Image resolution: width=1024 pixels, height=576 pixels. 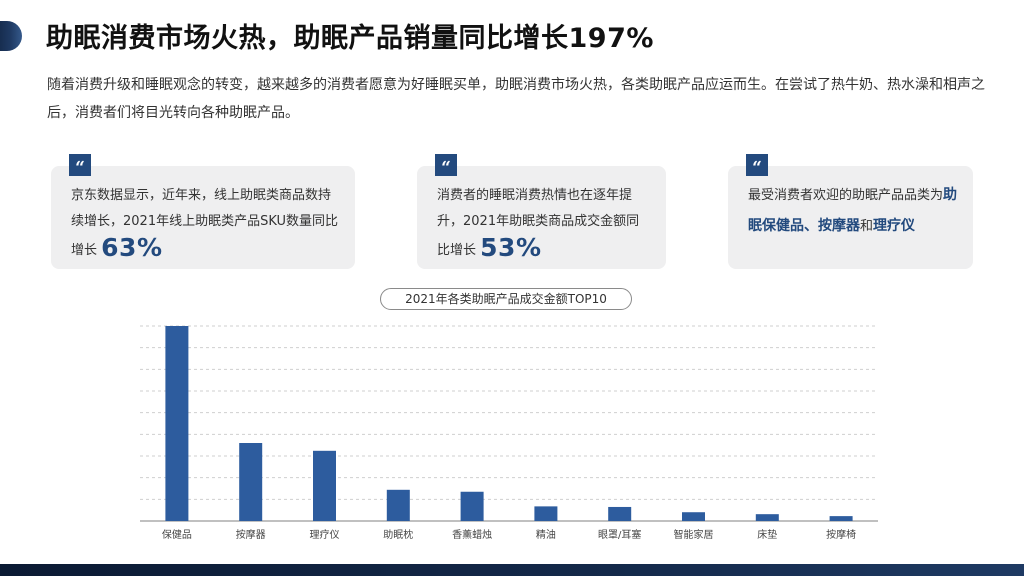 I want to click on highlight-and: 和, so click(x=867, y=226).